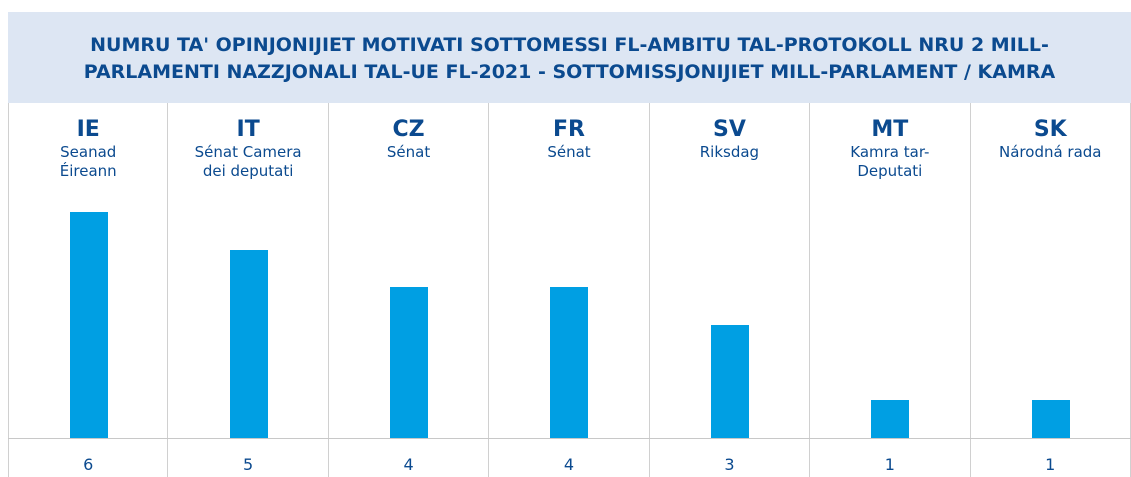 The image size is (1131, 477). What do you see at coordinates (1051, 290) in the screenshot?
I see `column: SK Národná rada 1` at bounding box center [1051, 290].